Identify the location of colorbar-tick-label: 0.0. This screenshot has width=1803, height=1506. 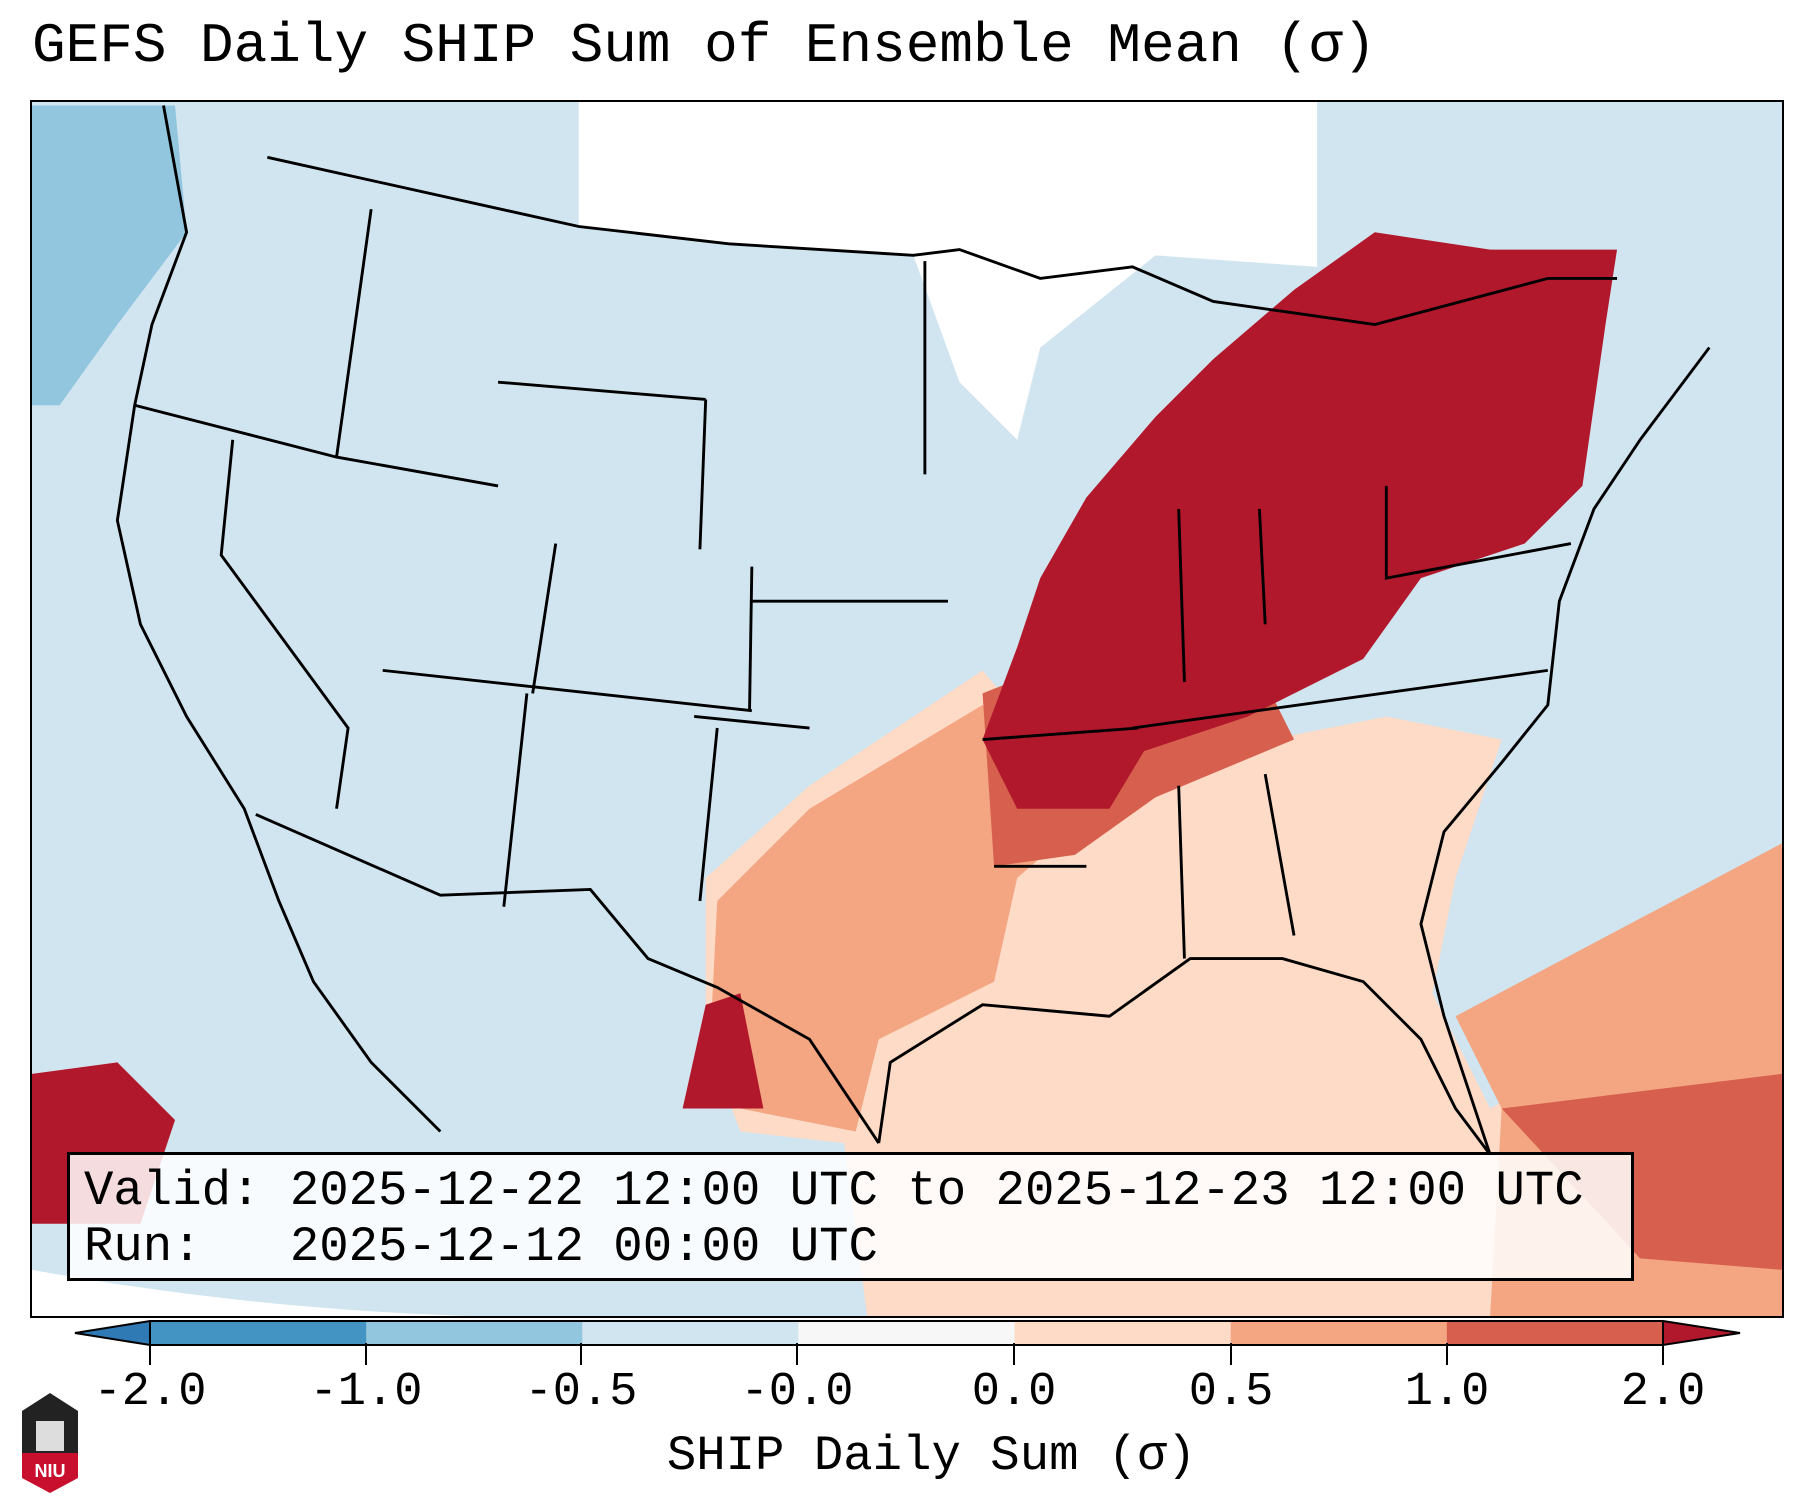
(1014, 1392).